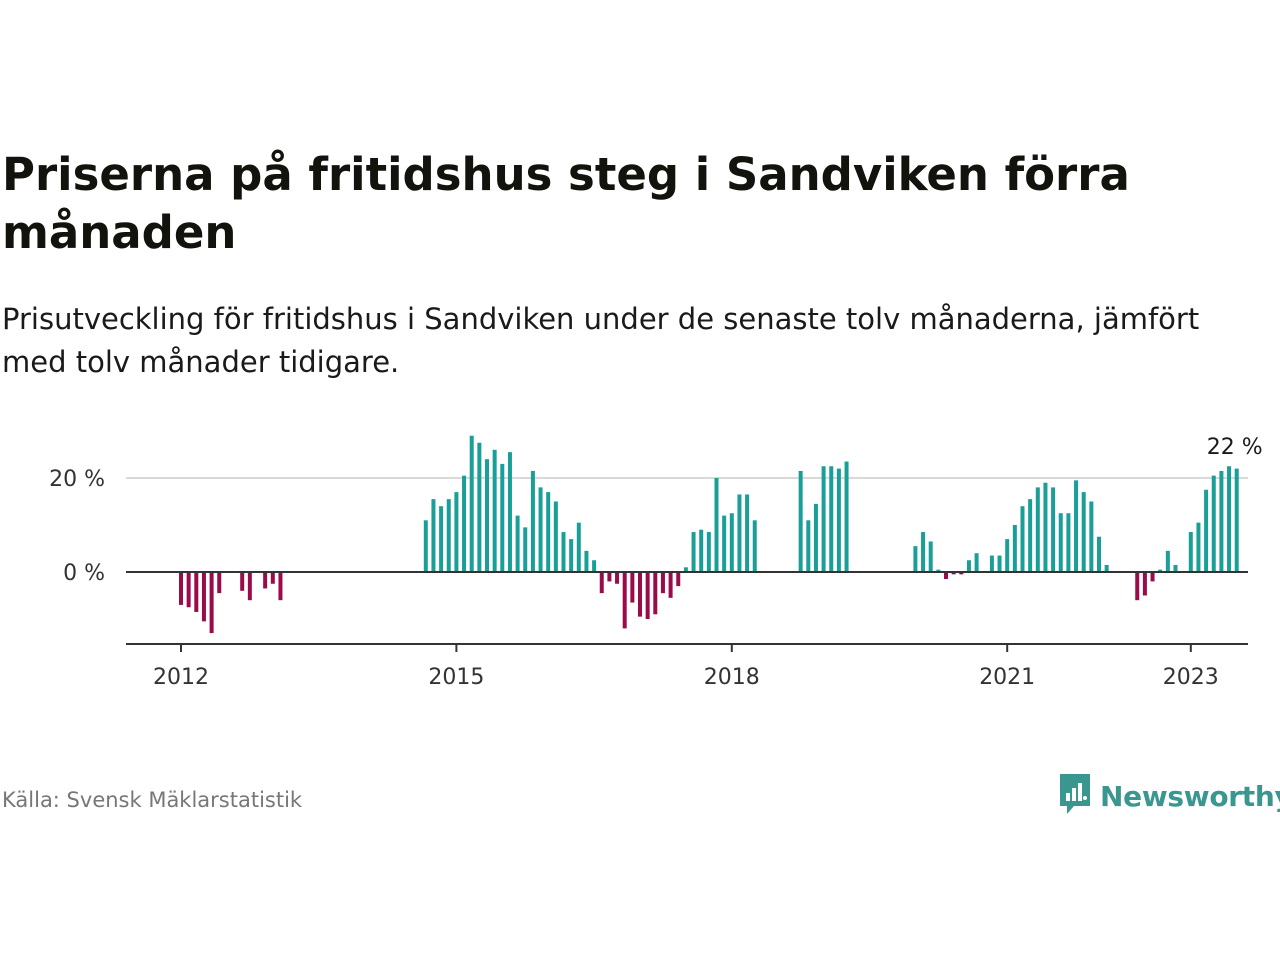 The image size is (1280, 960). I want to click on brand-logo: Newsworthy, so click(1169, 796).